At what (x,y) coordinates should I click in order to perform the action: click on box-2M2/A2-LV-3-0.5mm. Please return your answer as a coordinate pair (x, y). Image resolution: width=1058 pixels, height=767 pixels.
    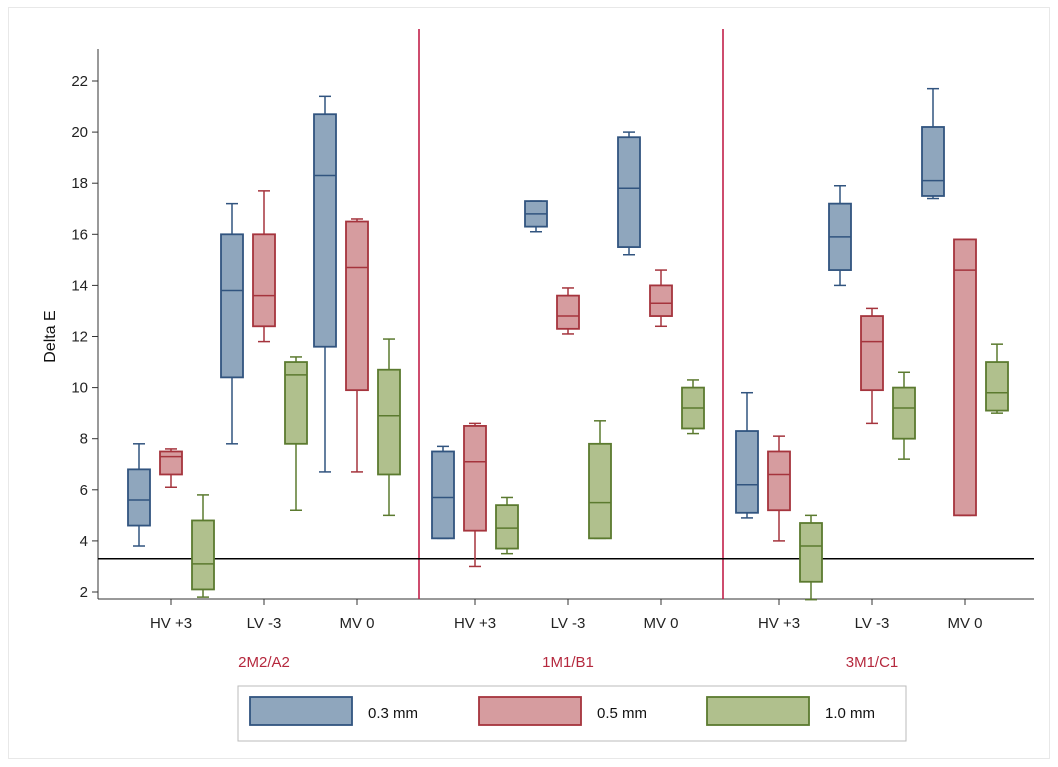
    Looking at the image, I should click on (264, 266).